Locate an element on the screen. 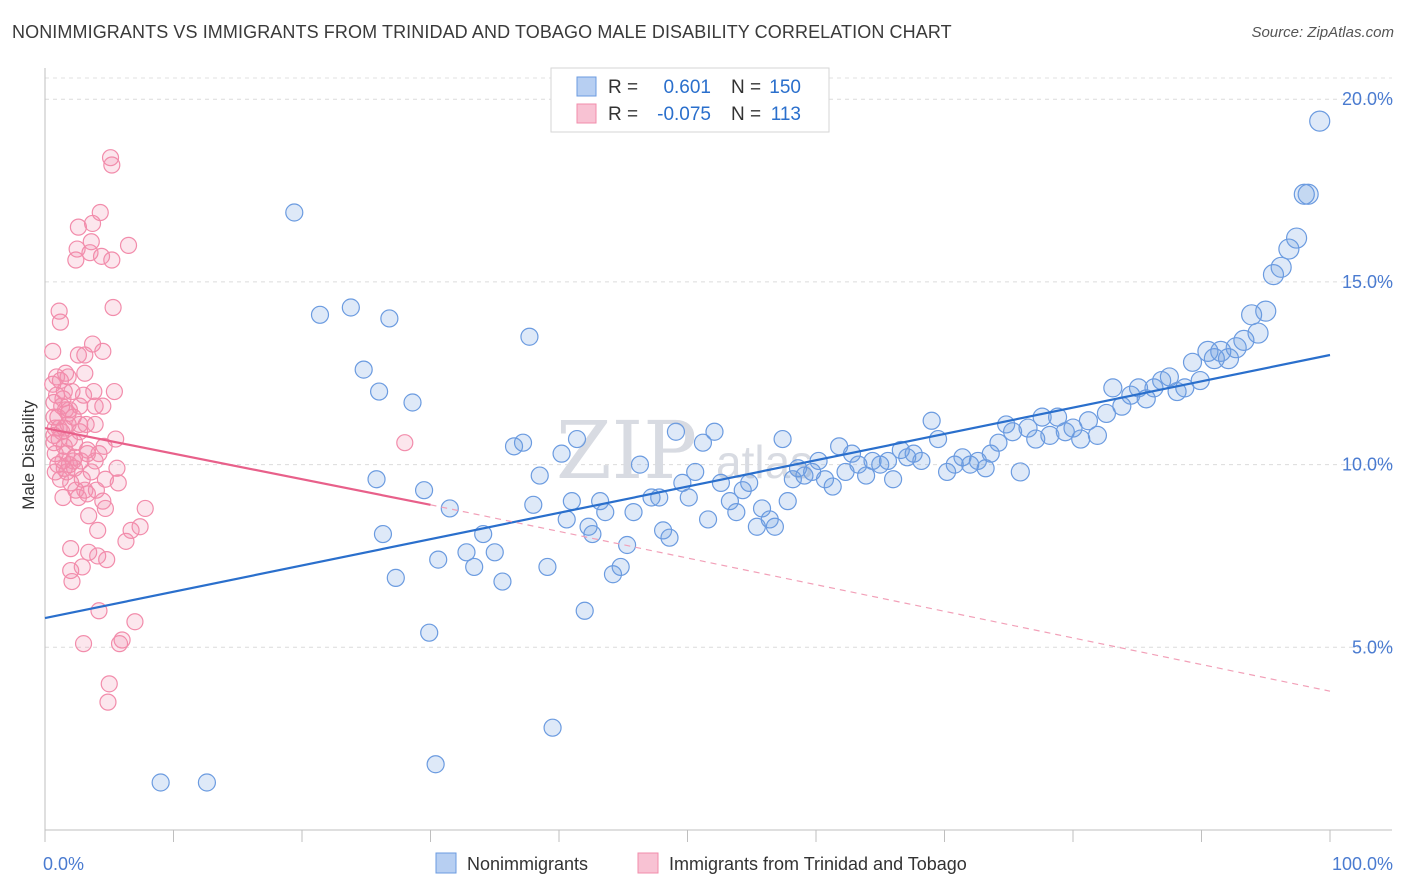  legend-bottom-label-nonimmigrants: Nonimmigrants is located at coordinates (527, 864).